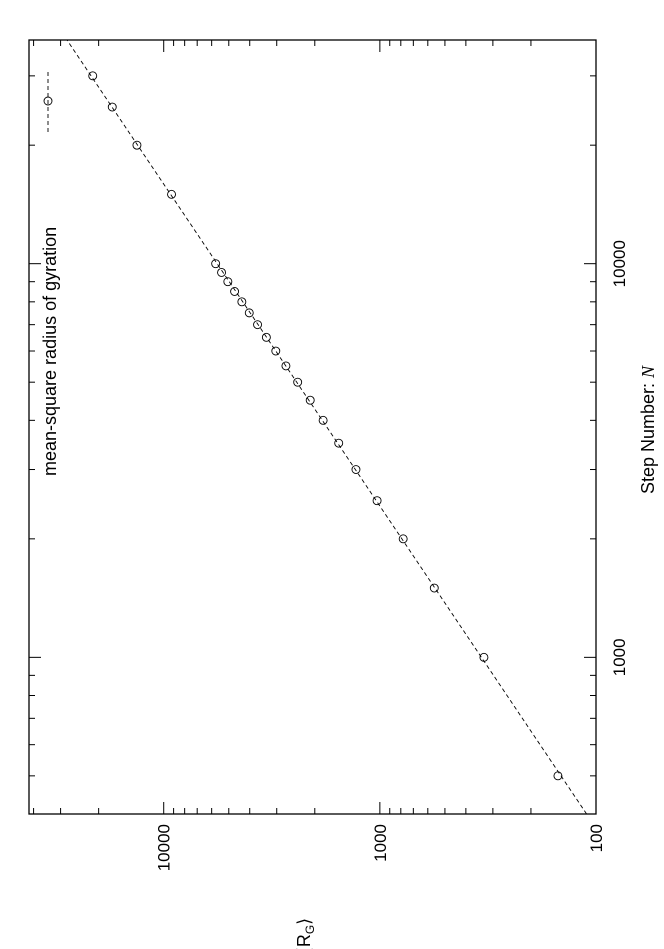  I want to click on y-tick-label-group: 10000, so click(164, 847).